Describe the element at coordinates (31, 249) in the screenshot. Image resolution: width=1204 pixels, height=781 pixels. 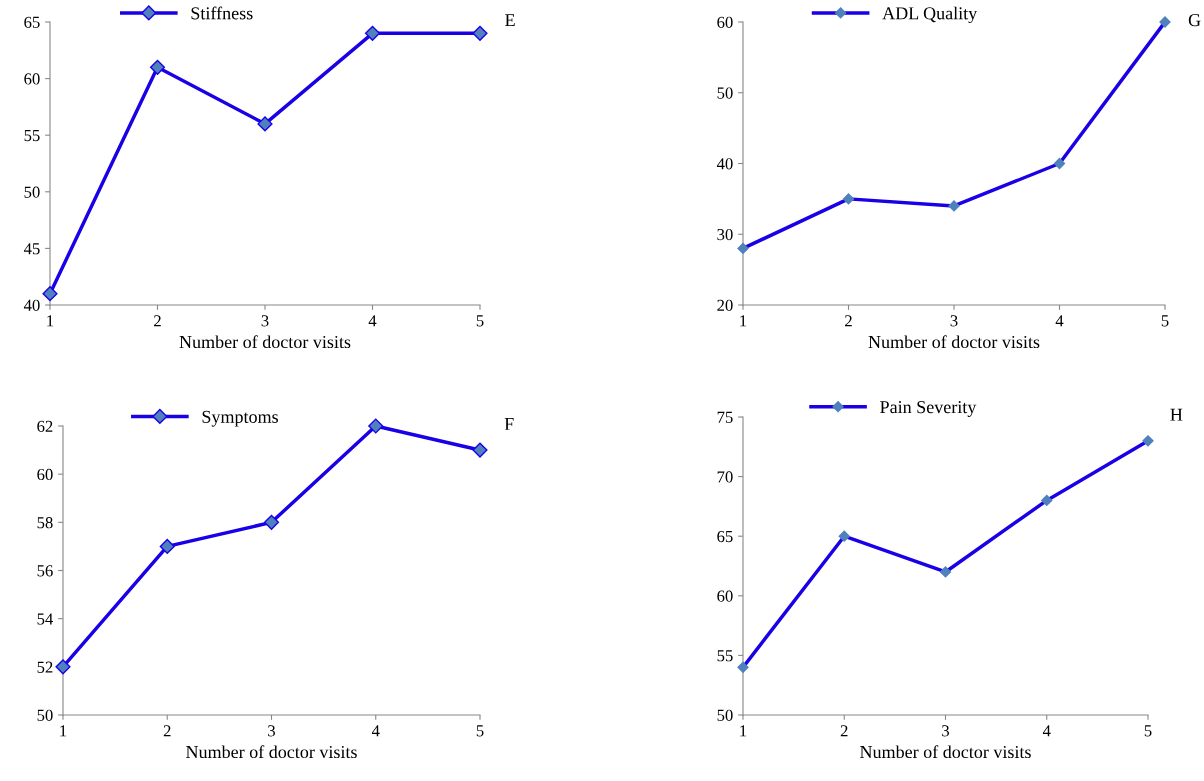
I see `y-tick-label: 45` at that location.